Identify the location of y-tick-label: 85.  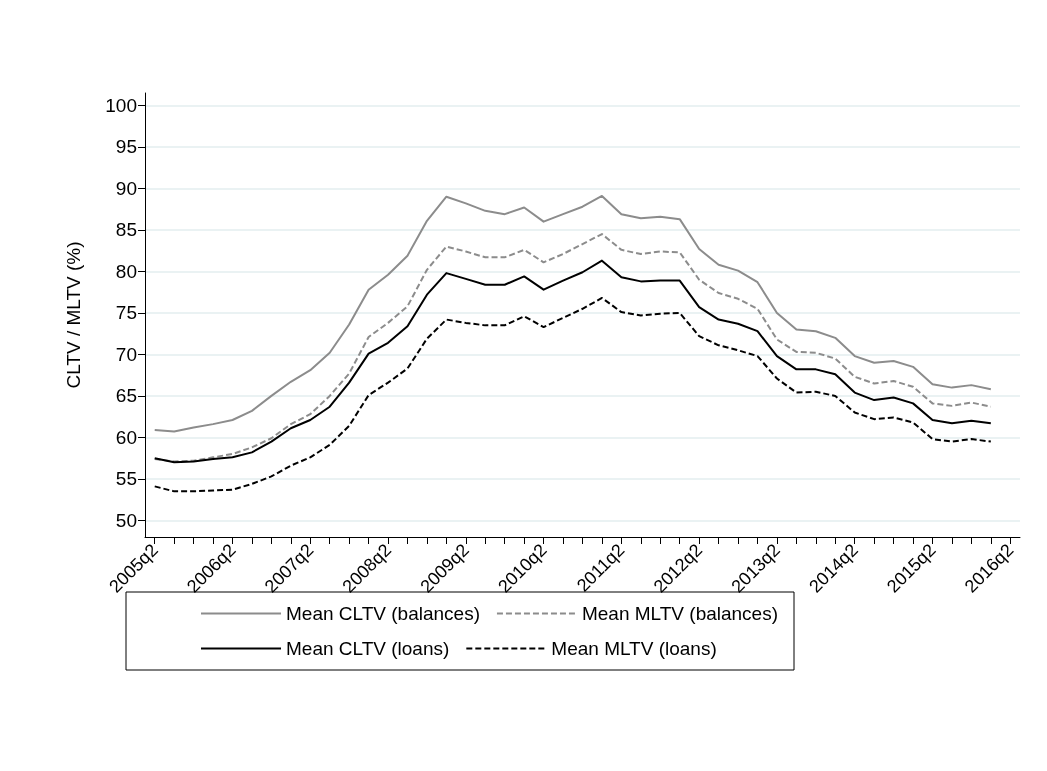
(126, 230).